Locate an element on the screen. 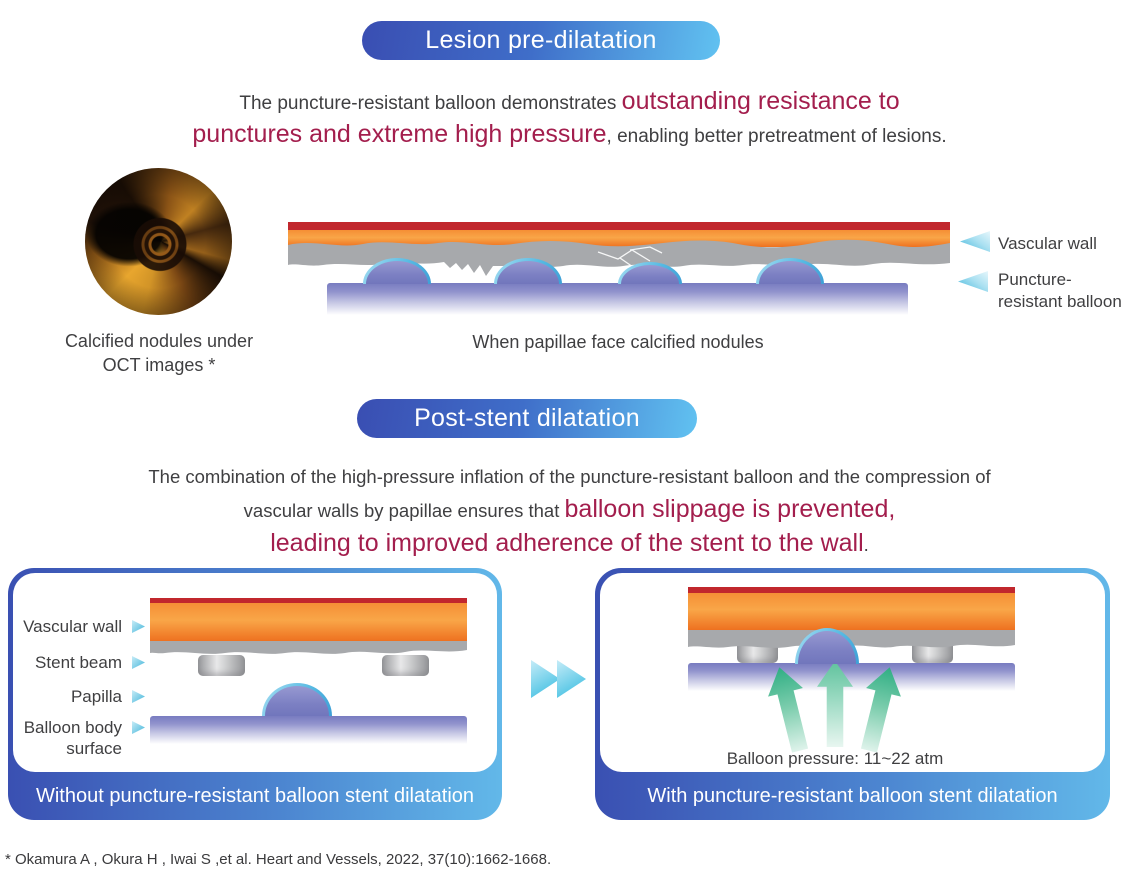 This screenshot has height=886, width=1139. oct-caption-line: OCT images * is located at coordinates (159, 365).